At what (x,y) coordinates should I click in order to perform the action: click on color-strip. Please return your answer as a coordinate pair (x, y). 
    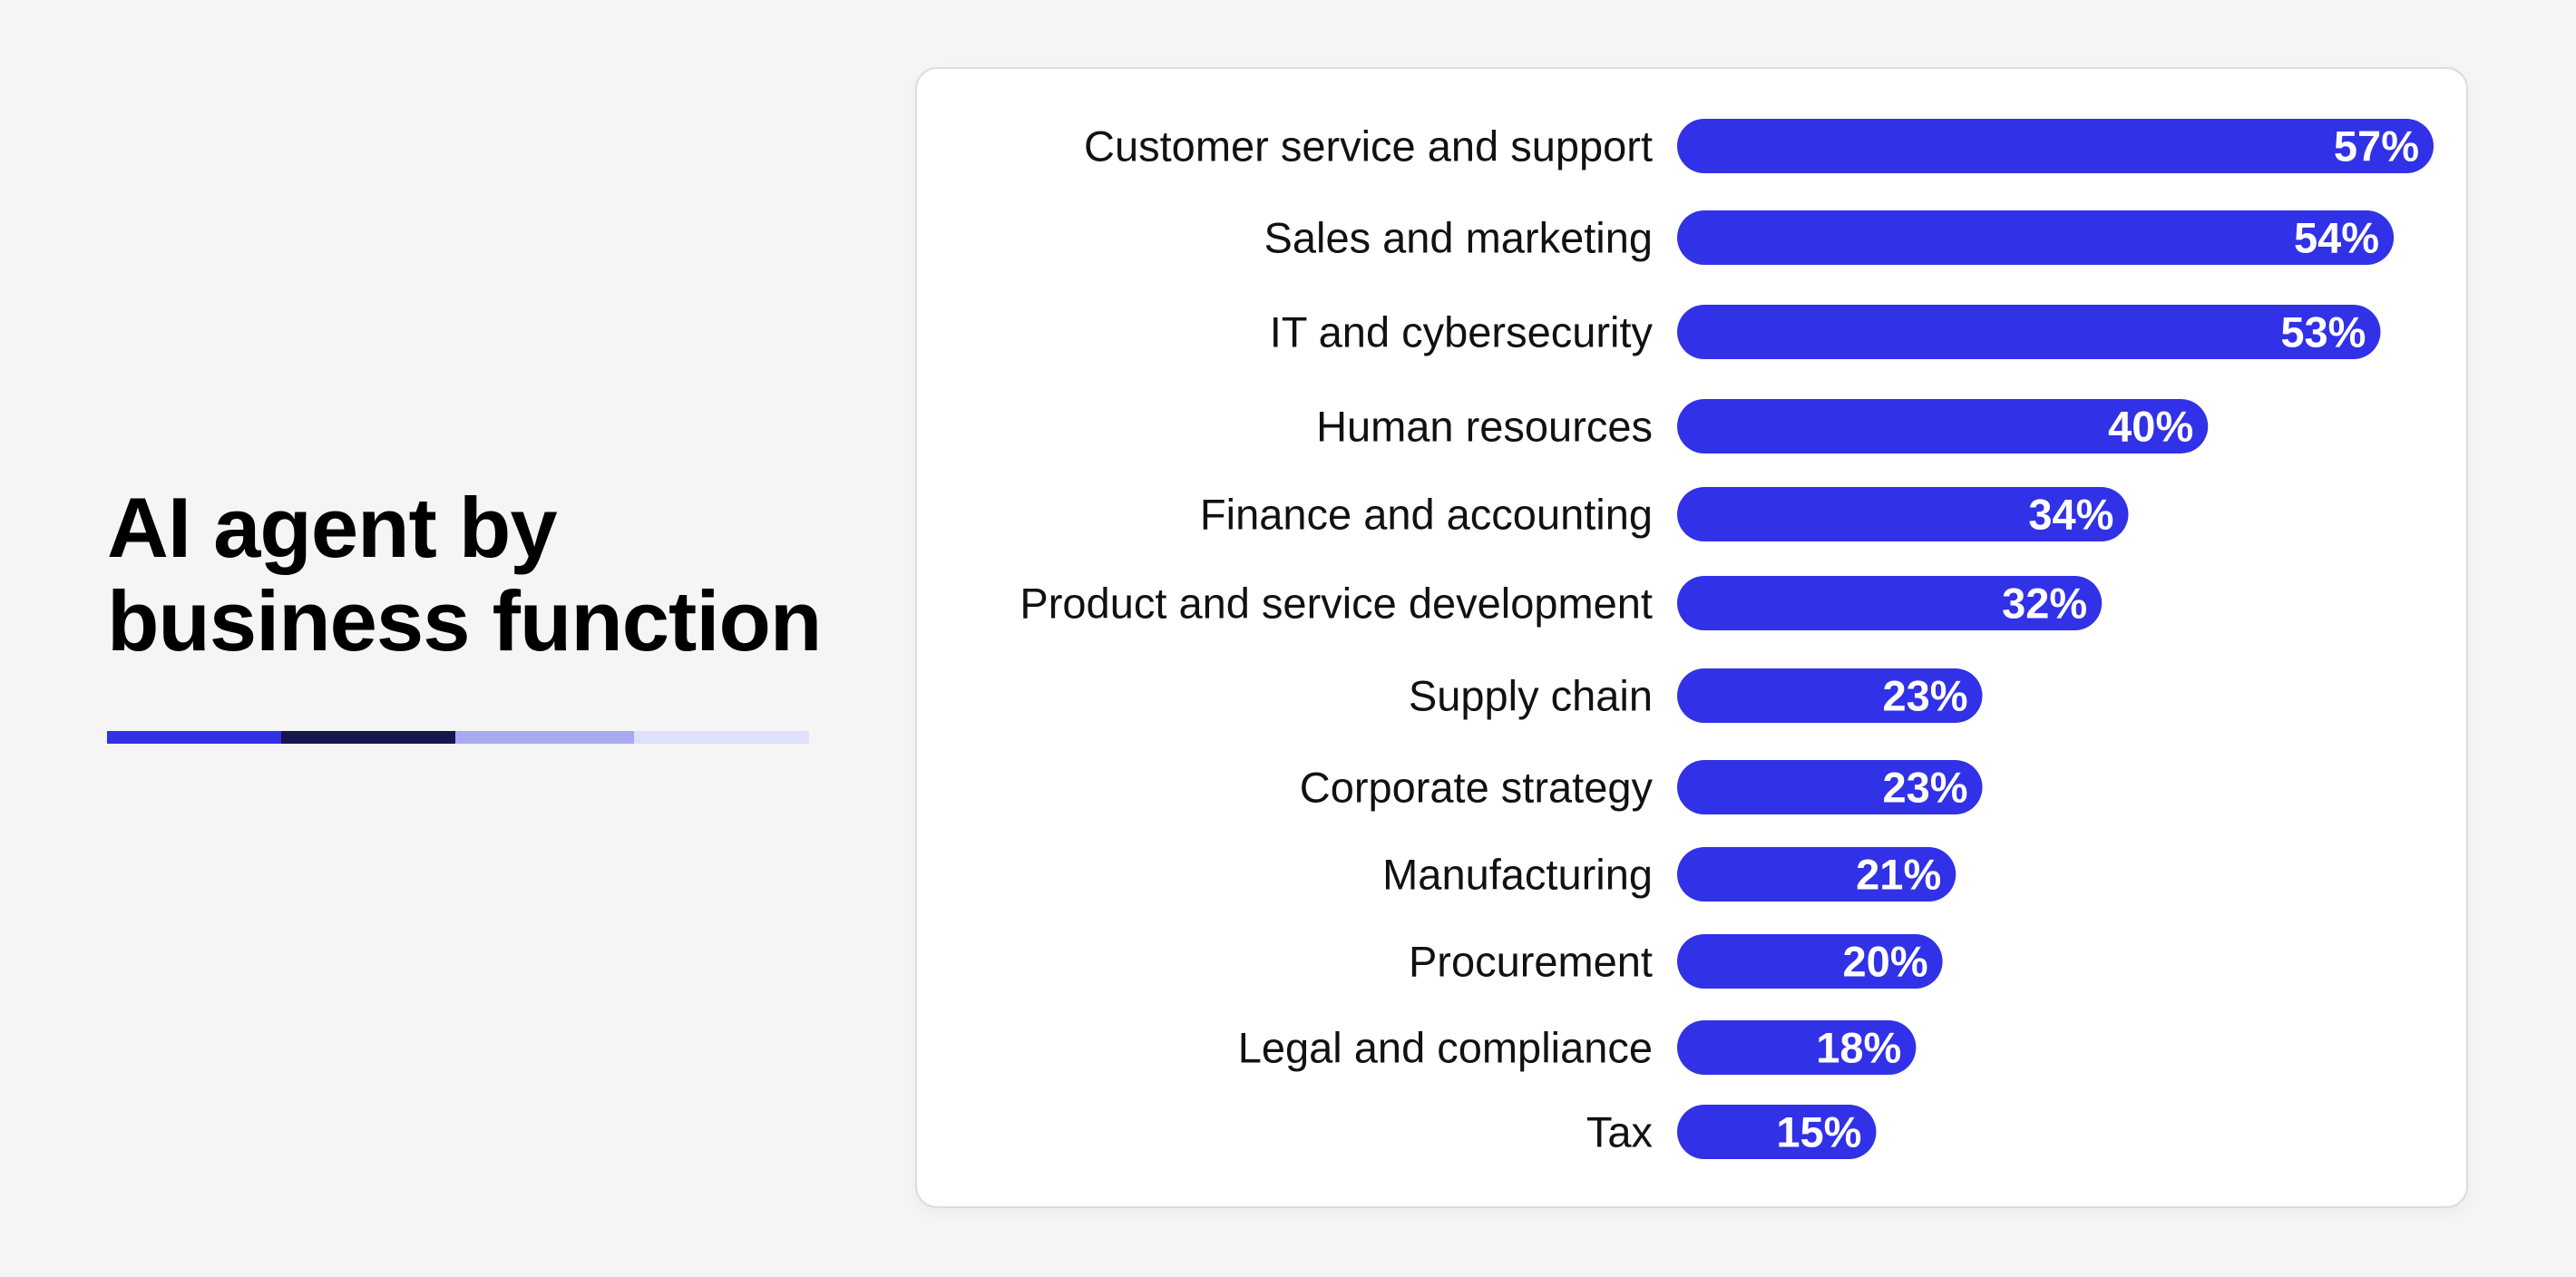
    Looking at the image, I should click on (458, 737).